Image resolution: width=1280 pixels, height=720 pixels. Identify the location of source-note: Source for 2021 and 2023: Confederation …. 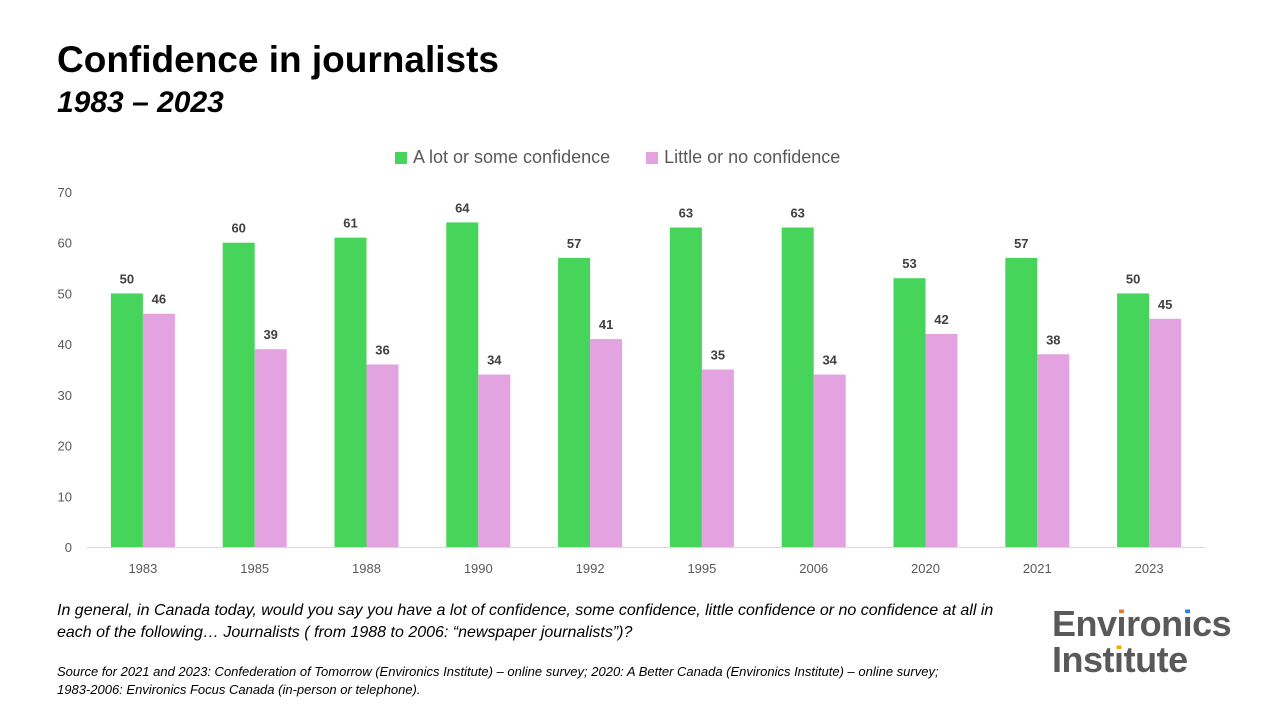
(498, 681).